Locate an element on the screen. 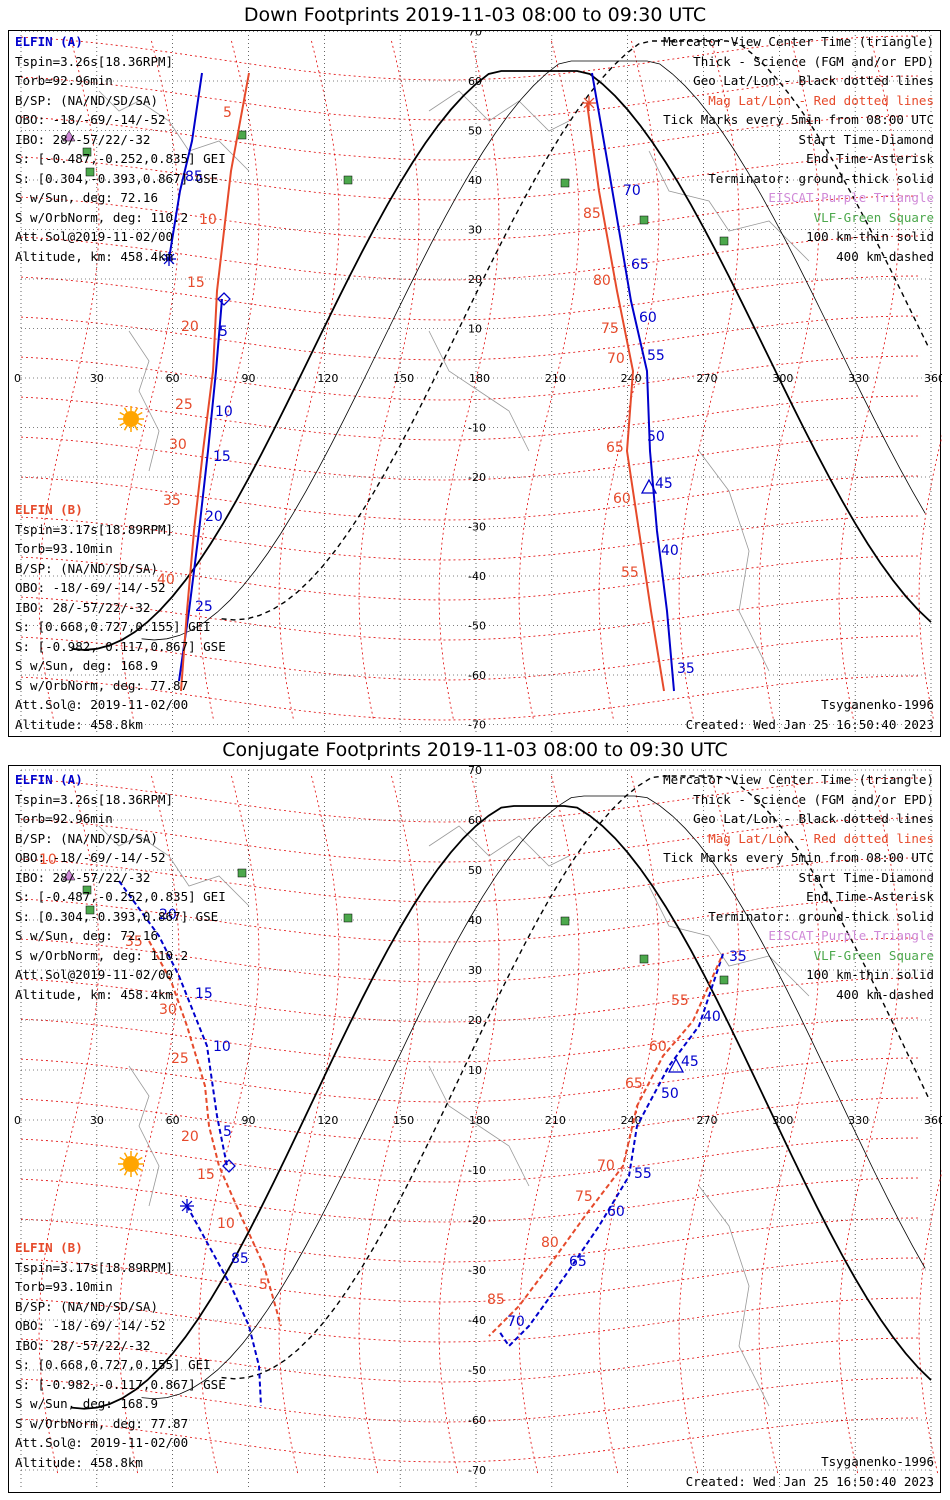 The height and width of the screenshot is (1500, 950). info-line: Tspin=3.17s[18.89RPM] is located at coordinates (94, 529).